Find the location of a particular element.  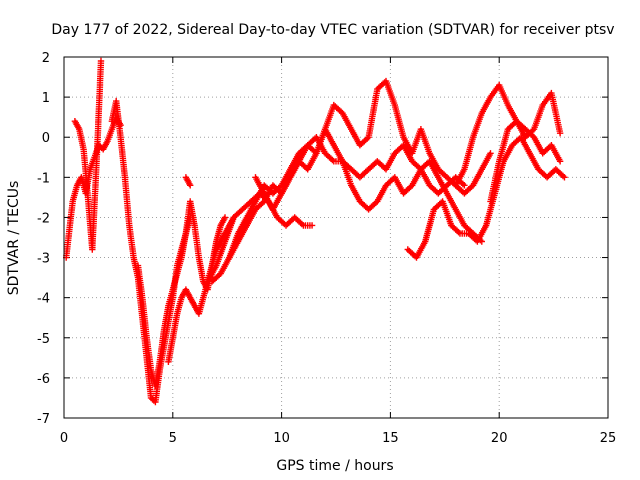

x-tick-label: 25 is located at coordinates (608, 438).